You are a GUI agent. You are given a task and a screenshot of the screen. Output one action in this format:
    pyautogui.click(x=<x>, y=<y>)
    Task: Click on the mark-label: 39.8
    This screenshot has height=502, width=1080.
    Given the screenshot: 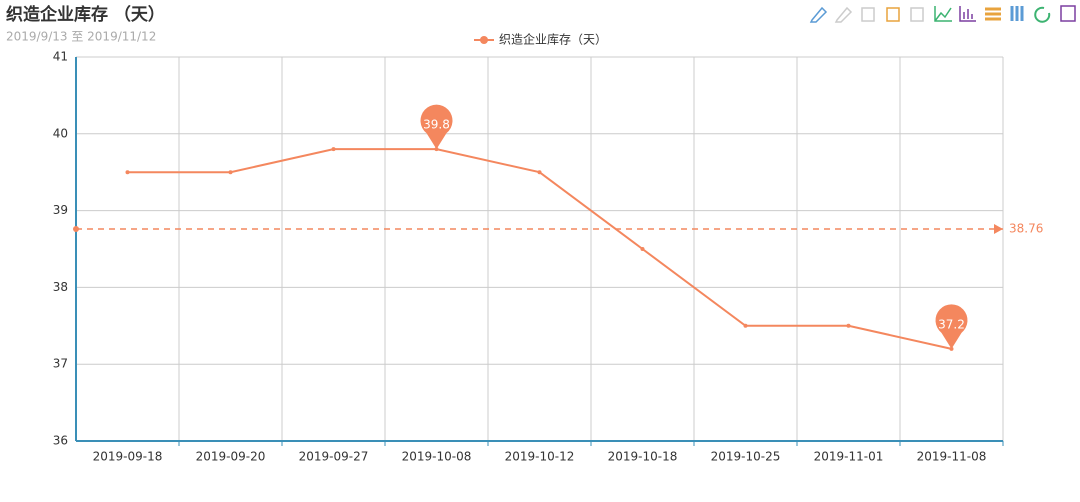 What is the action you would take?
    pyautogui.click(x=436, y=125)
    